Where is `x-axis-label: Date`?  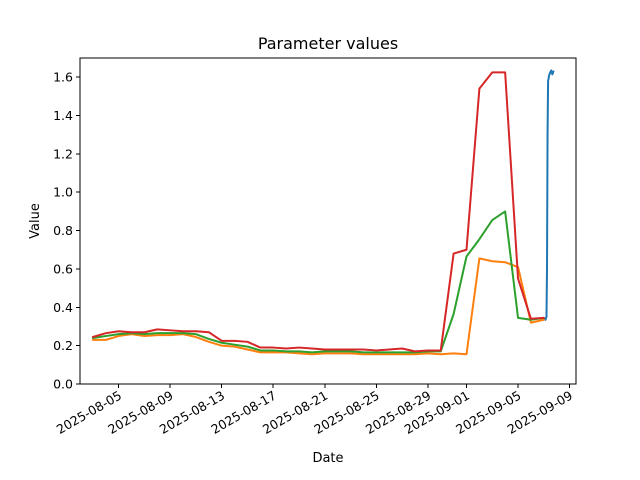 x-axis-label: Date is located at coordinates (327, 458).